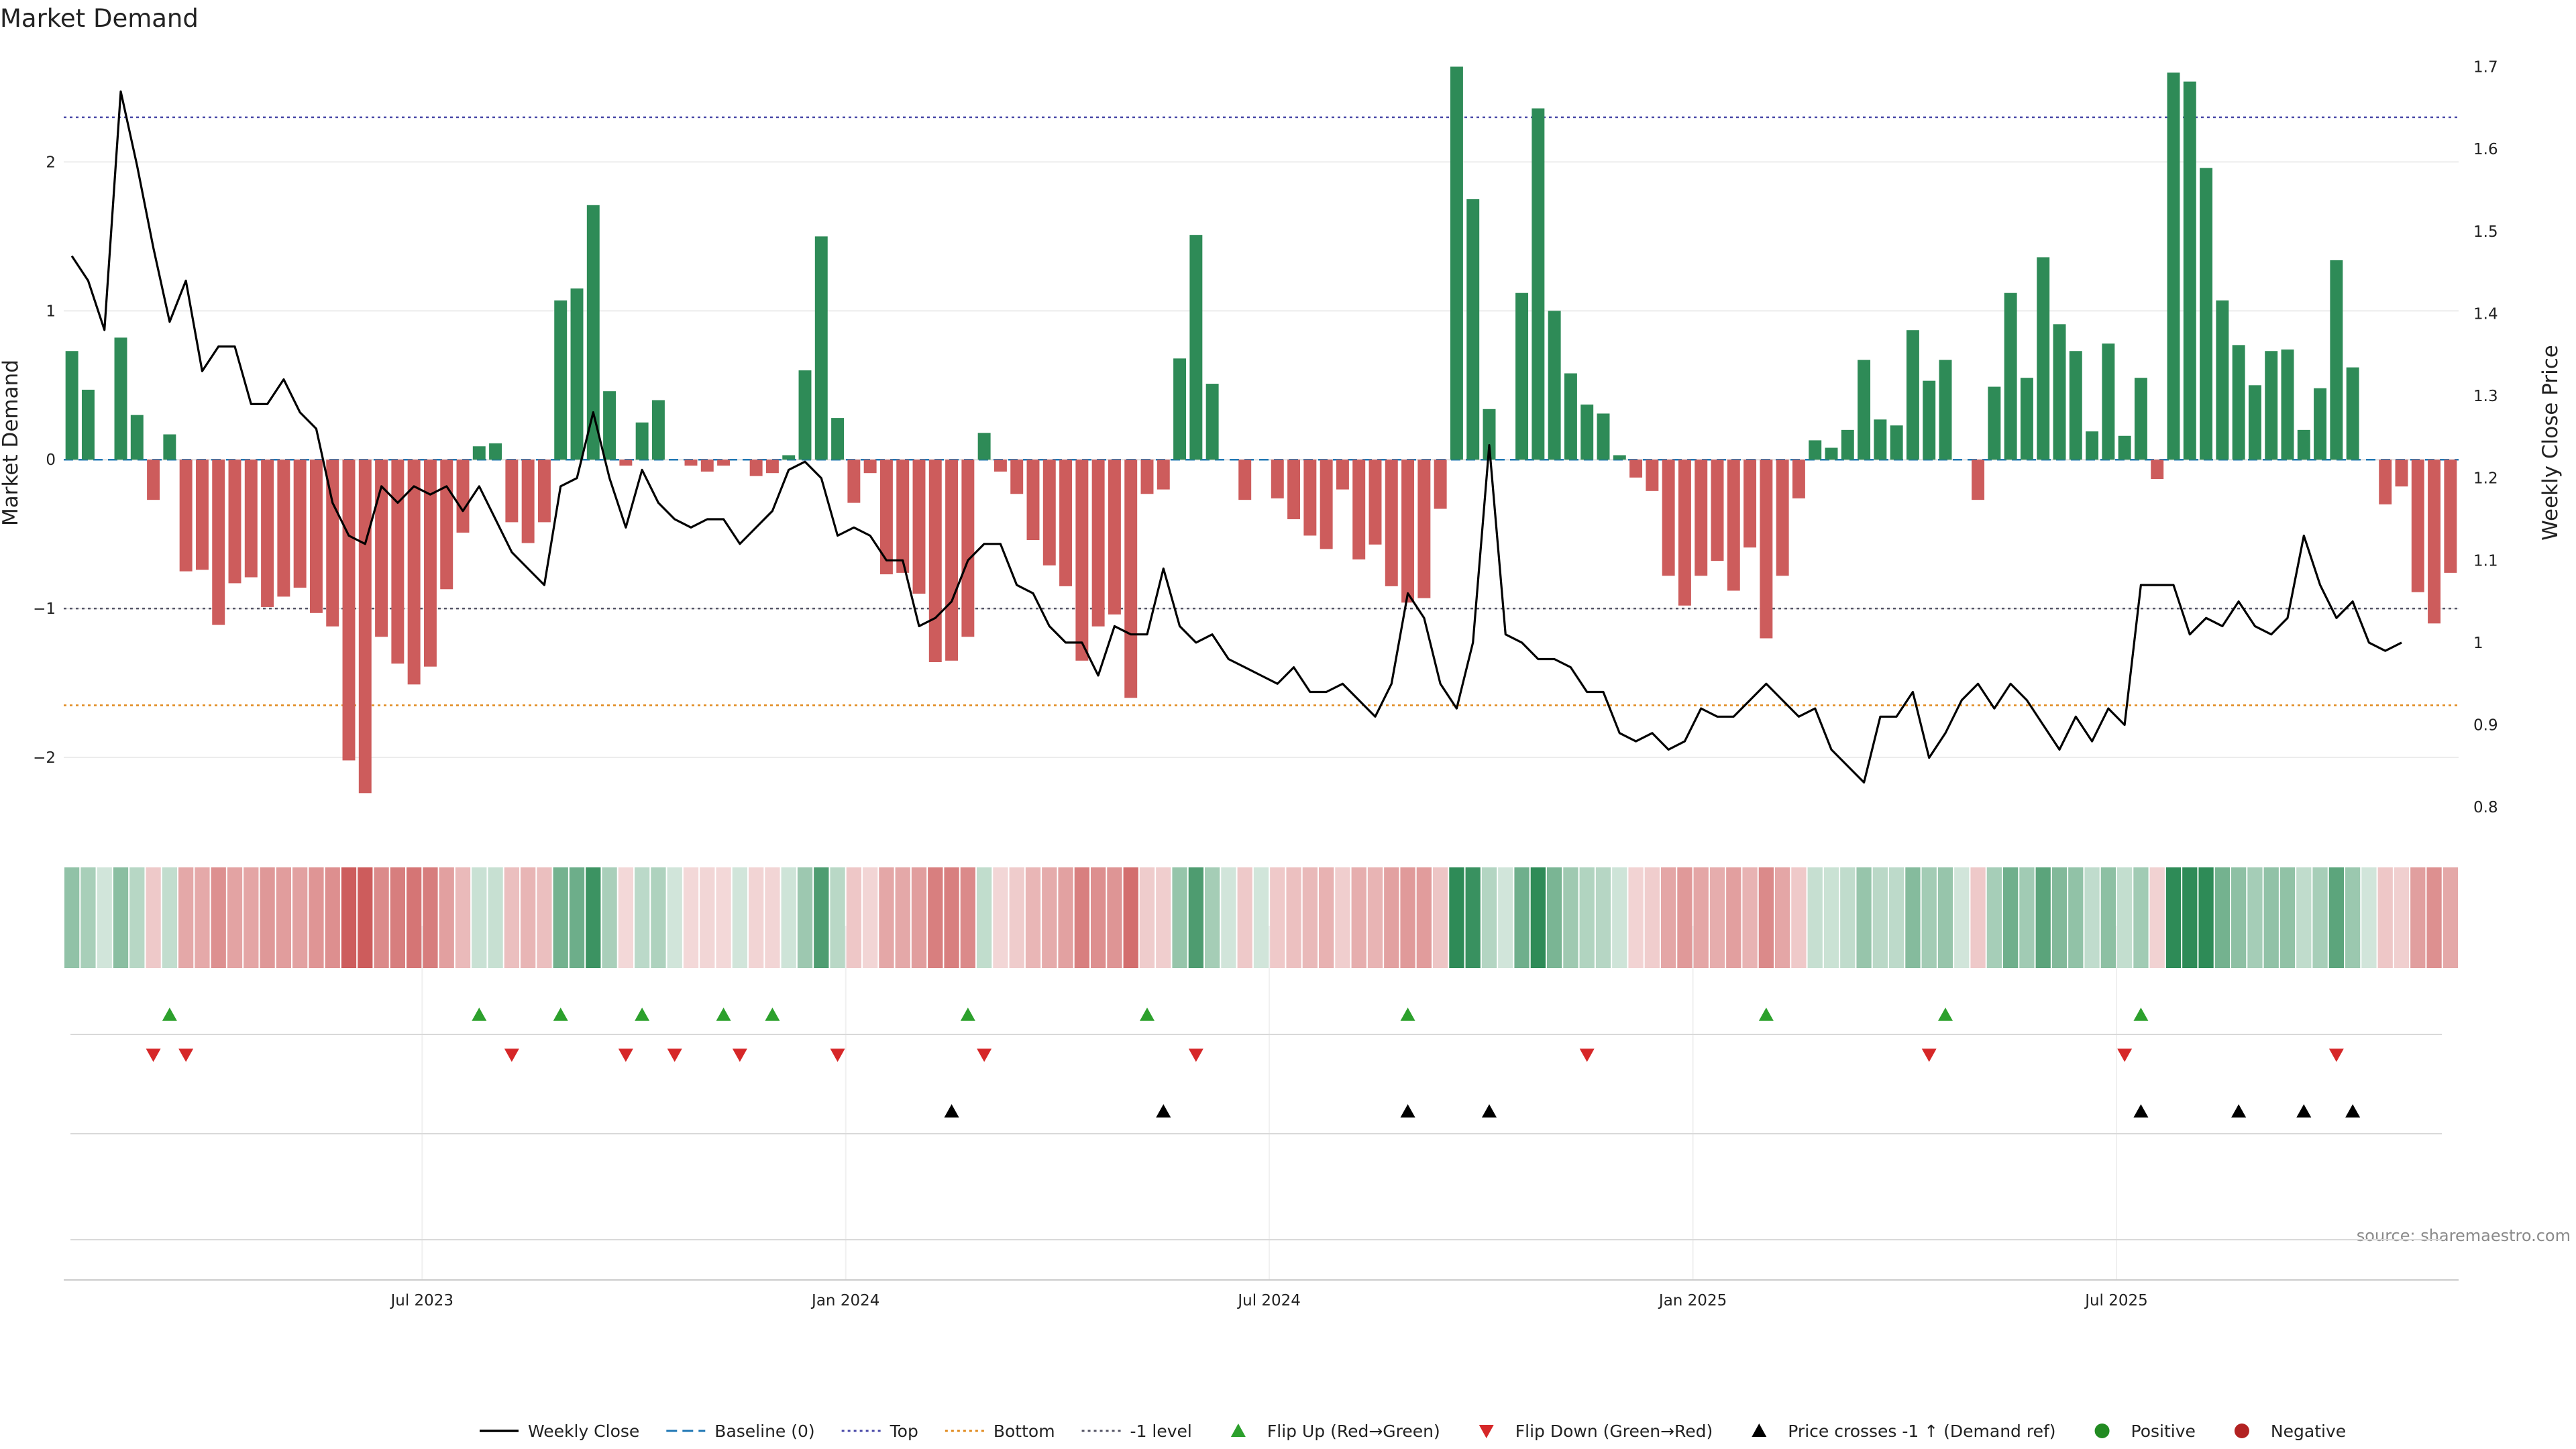 Image resolution: width=2576 pixels, height=1449 pixels. I want to click on y2-tick-label: 1.3, so click(2485, 396).